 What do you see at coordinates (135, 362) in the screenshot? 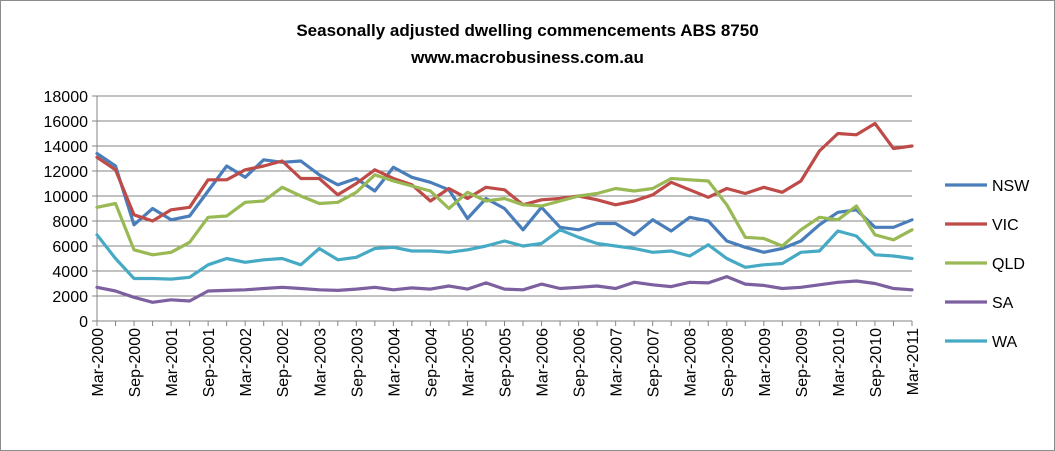
I see `x-tick-label: Sep-2000` at bounding box center [135, 362].